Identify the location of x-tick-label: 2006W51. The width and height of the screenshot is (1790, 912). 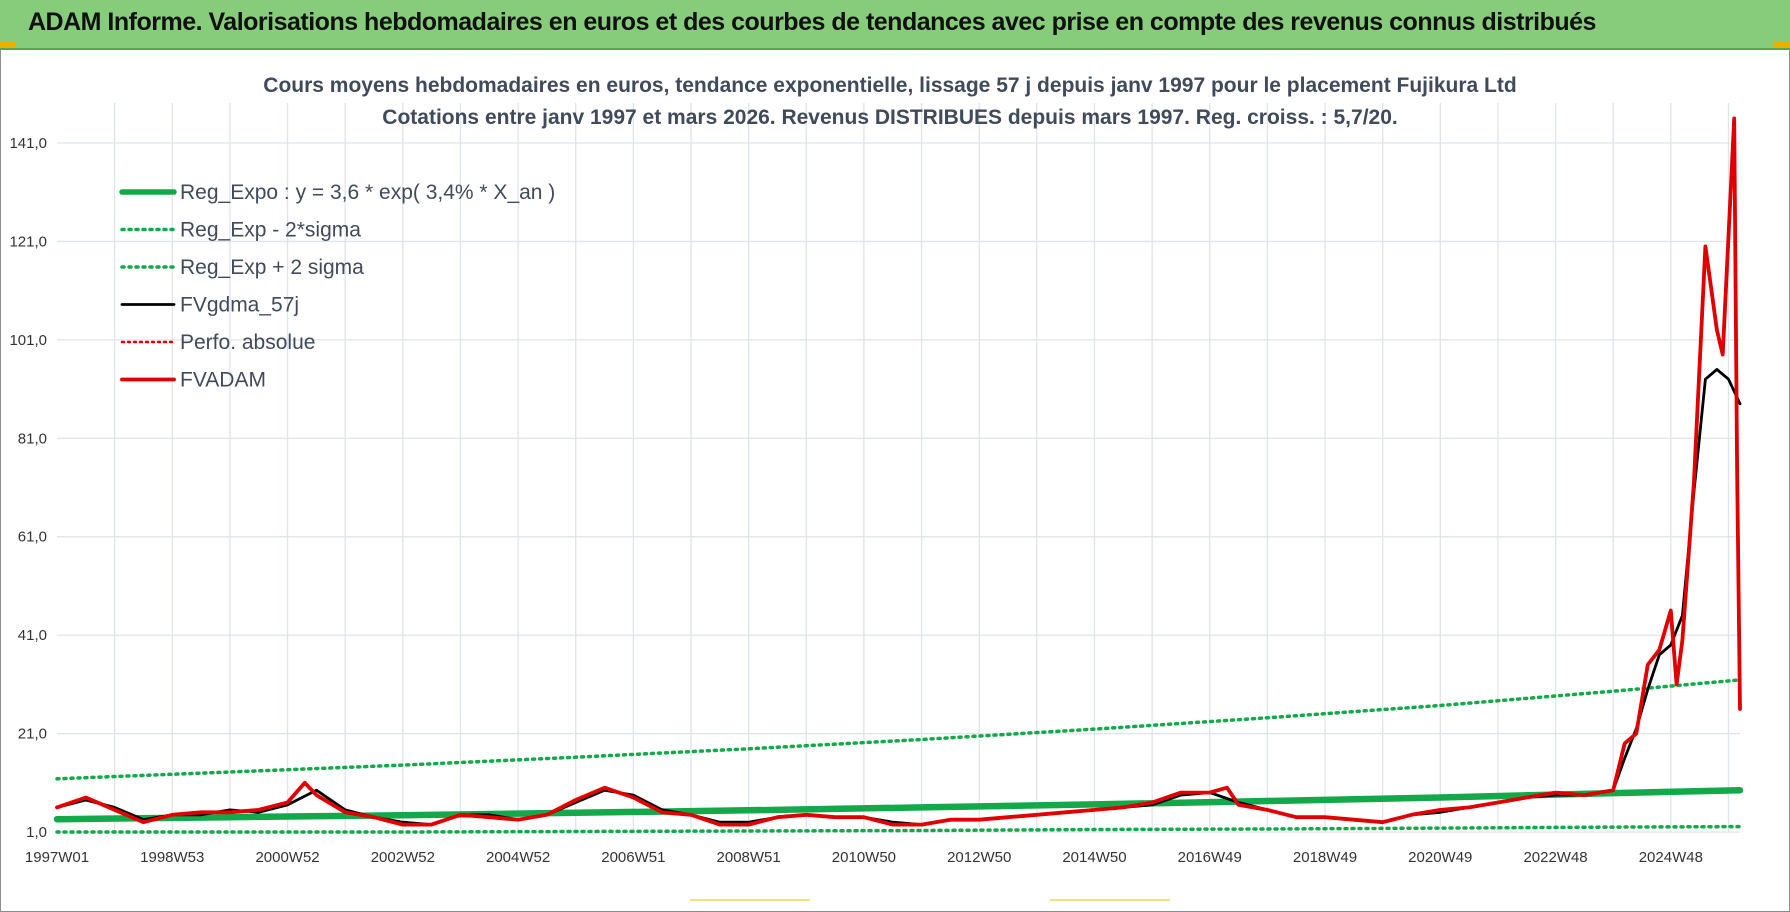
(633, 857).